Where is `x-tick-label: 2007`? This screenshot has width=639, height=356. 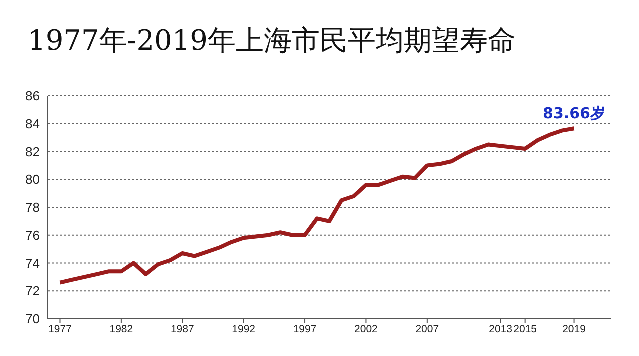 x-tick-label: 2007 is located at coordinates (428, 329).